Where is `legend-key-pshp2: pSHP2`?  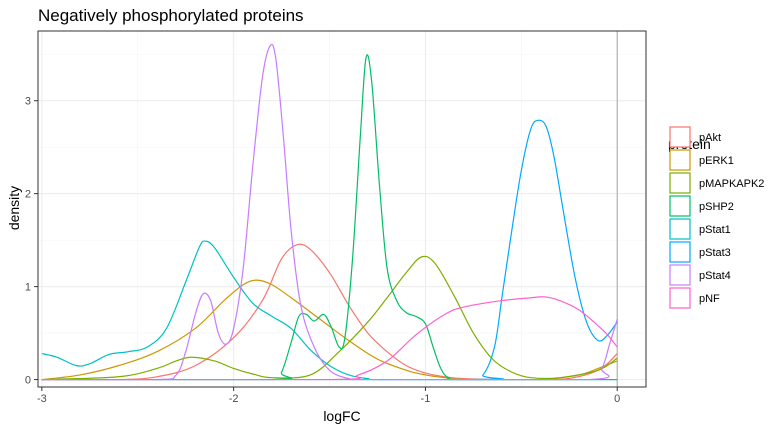 legend-key-pshp2: pSHP2 is located at coordinates (701, 206).